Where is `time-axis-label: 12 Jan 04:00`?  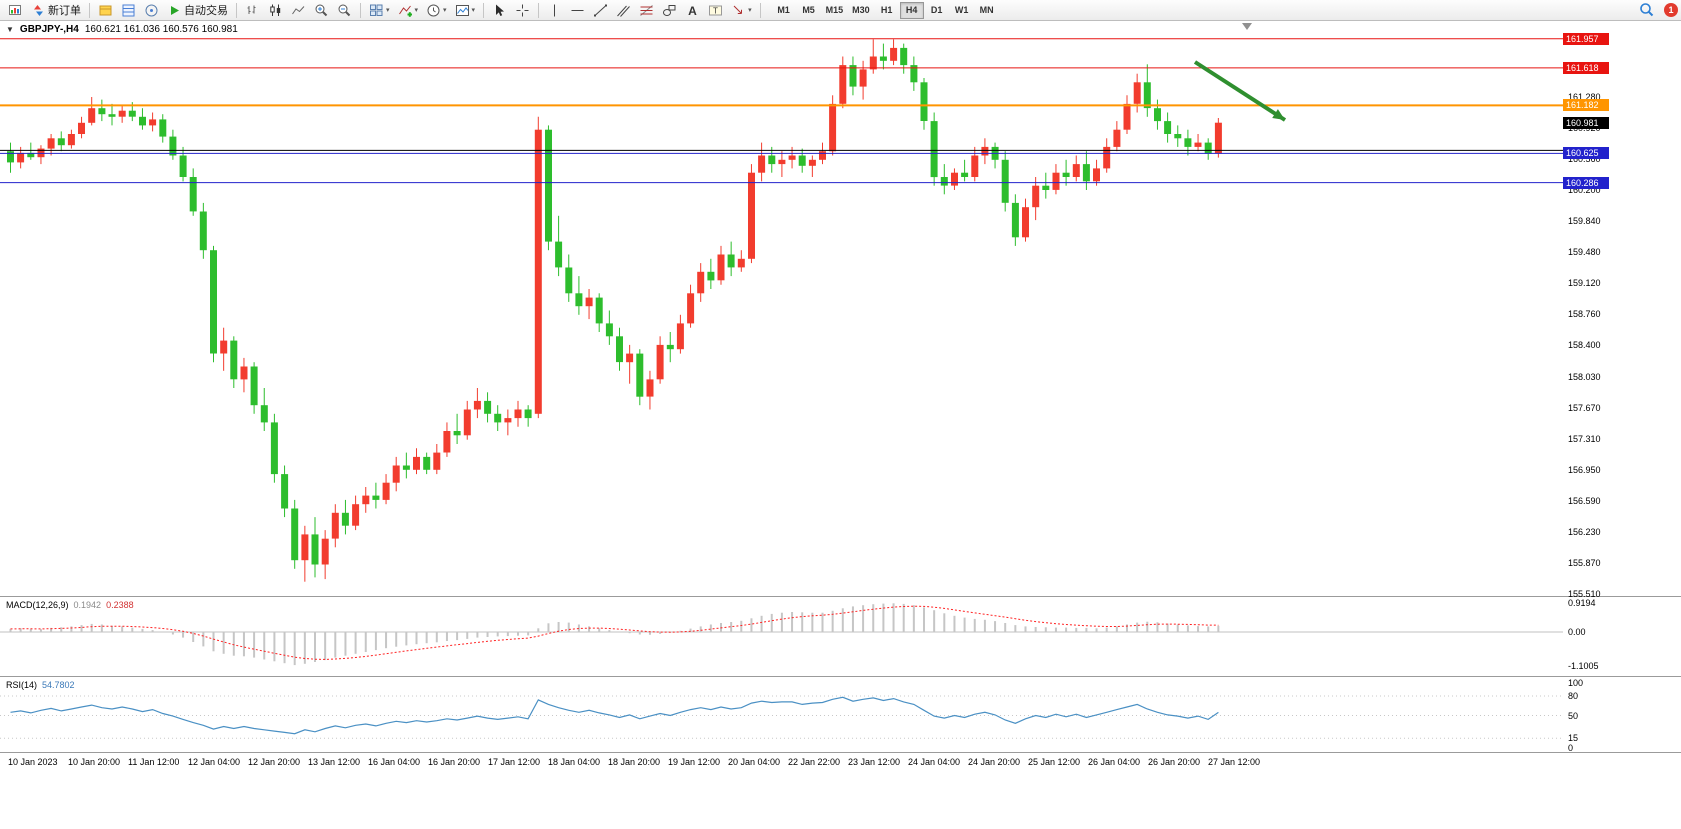
time-axis-label: 12 Jan 04:00 is located at coordinates (214, 762).